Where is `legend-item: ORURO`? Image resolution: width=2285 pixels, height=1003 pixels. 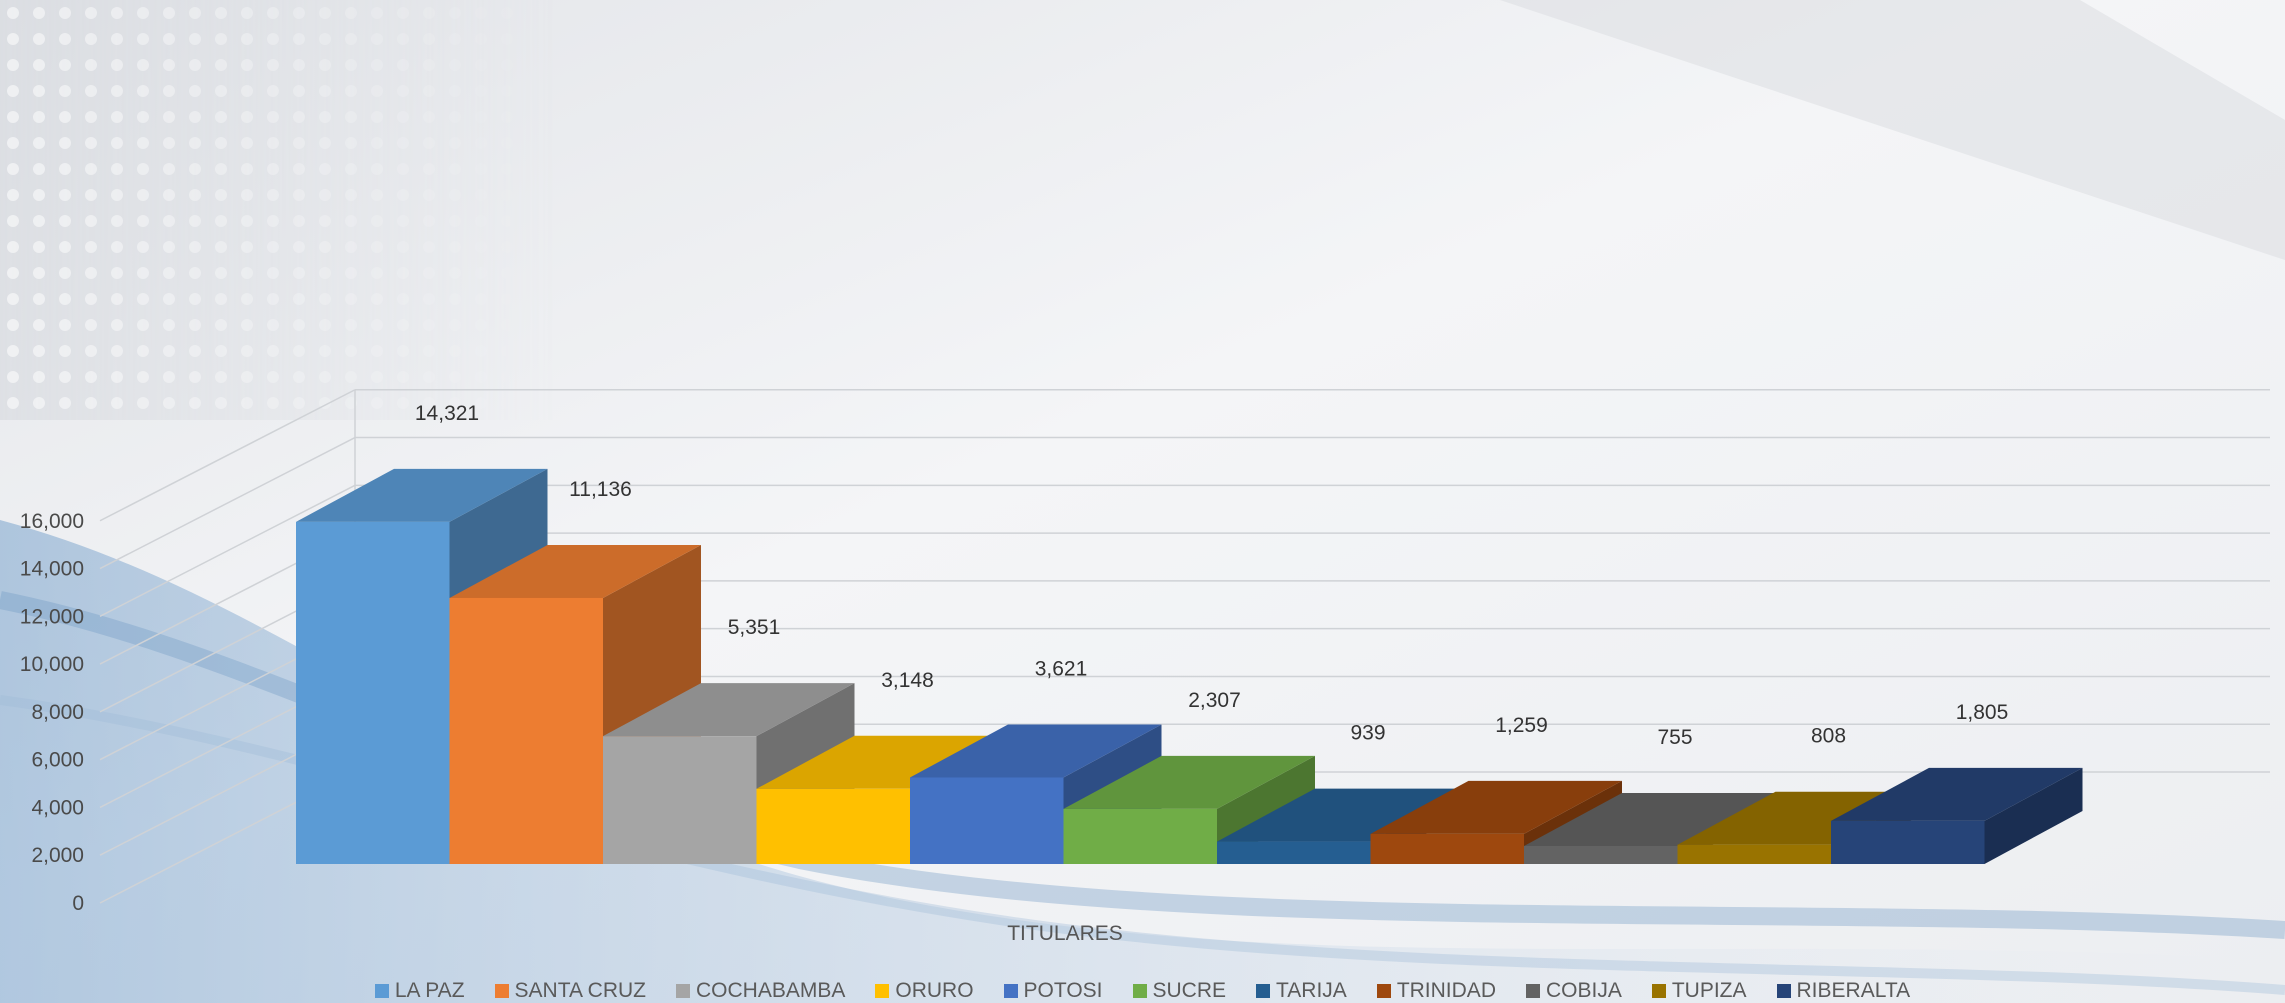 legend-item: ORURO is located at coordinates (924, 990).